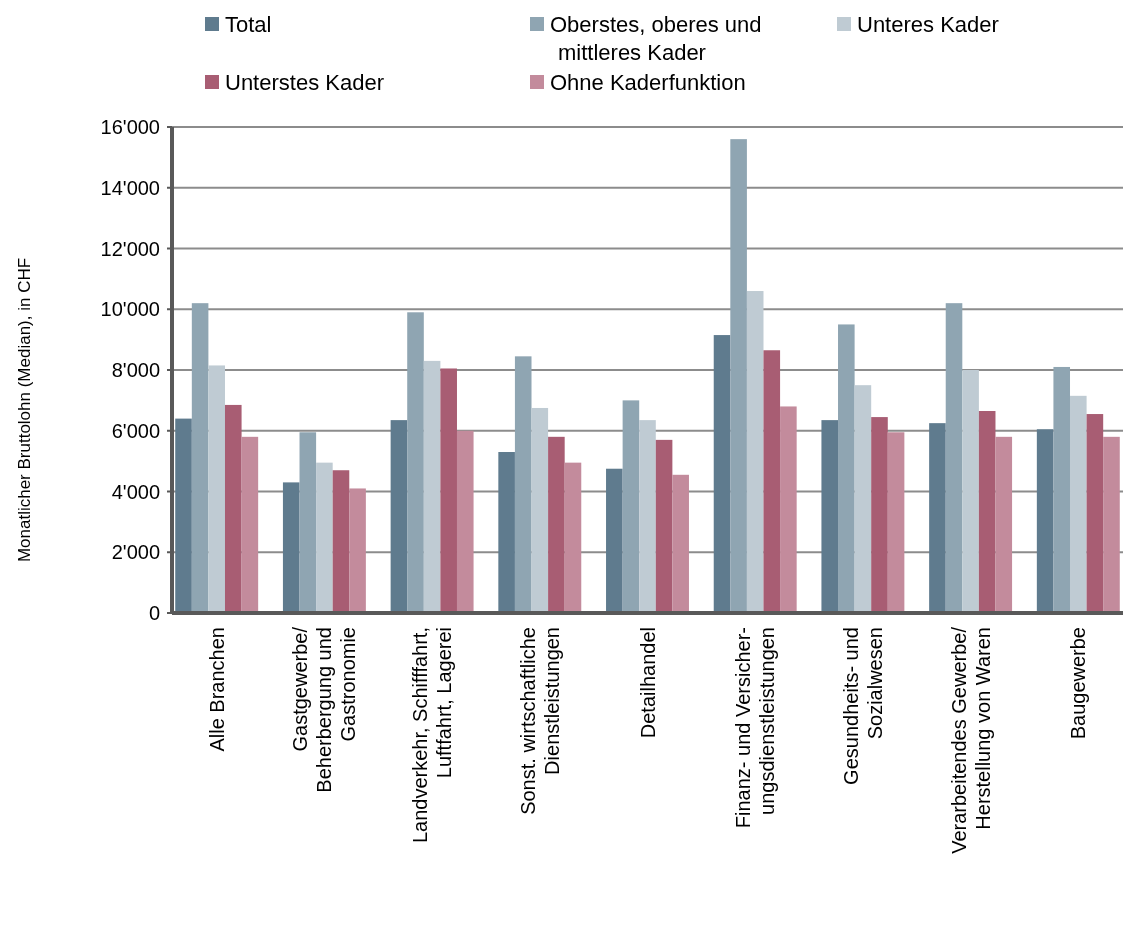 The width and height of the screenshot is (1123, 931). I want to click on y-tick-label: 8'000, so click(135, 370).